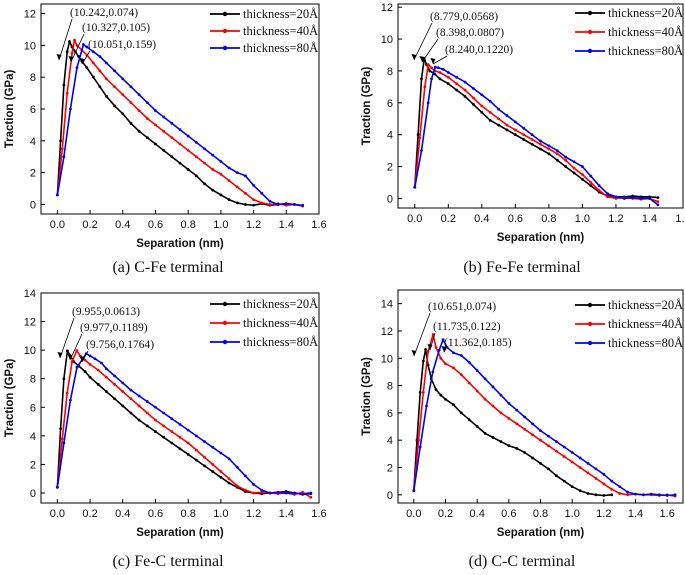 This screenshot has width=685, height=575. What do you see at coordinates (649, 219) in the screenshot?
I see `x-tick-label: 1.4` at bounding box center [649, 219].